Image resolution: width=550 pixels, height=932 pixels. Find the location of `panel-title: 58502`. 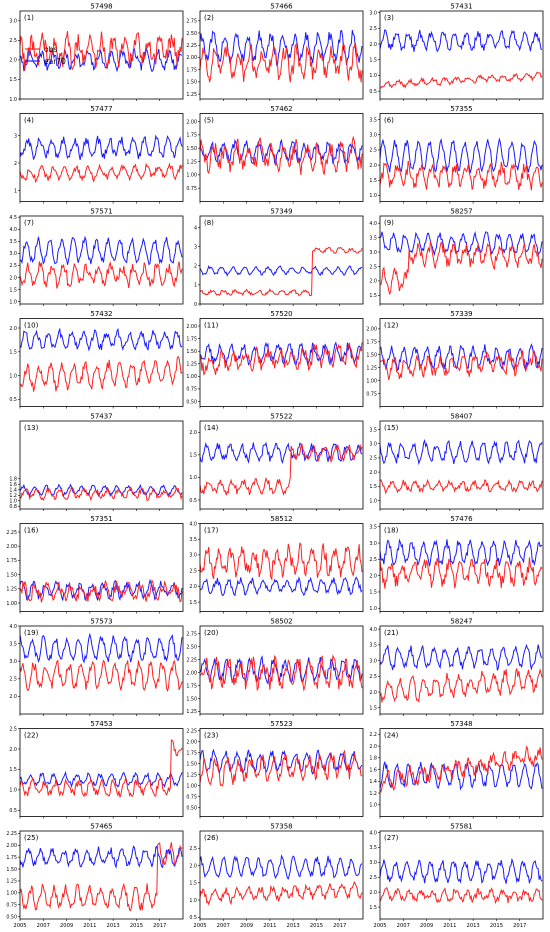

panel-title: 58502 is located at coordinates (281, 622).